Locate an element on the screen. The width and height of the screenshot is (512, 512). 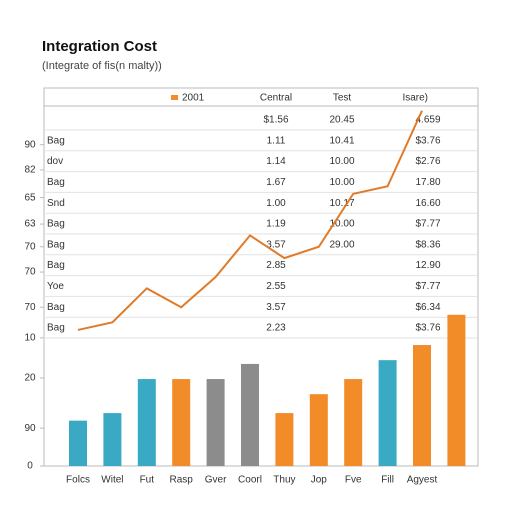
column-header: Isare) is located at coordinates (415, 98).